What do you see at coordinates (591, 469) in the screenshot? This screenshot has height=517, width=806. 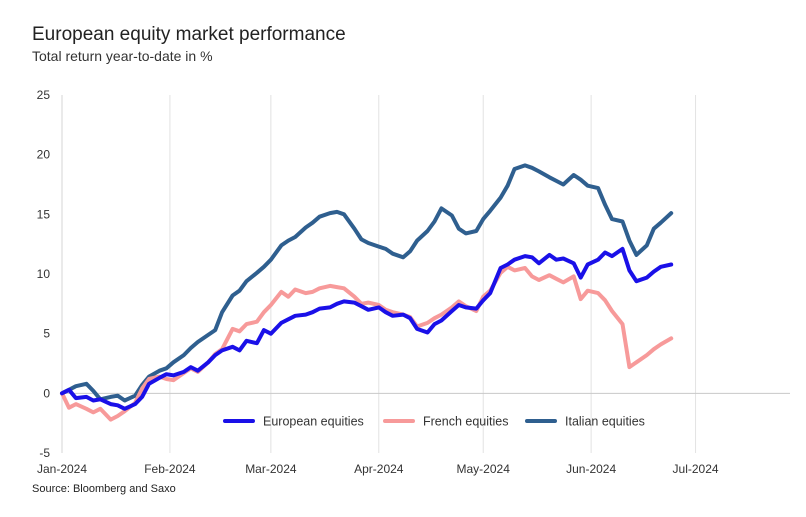 I see `x-tick-label: Jun-2024` at bounding box center [591, 469].